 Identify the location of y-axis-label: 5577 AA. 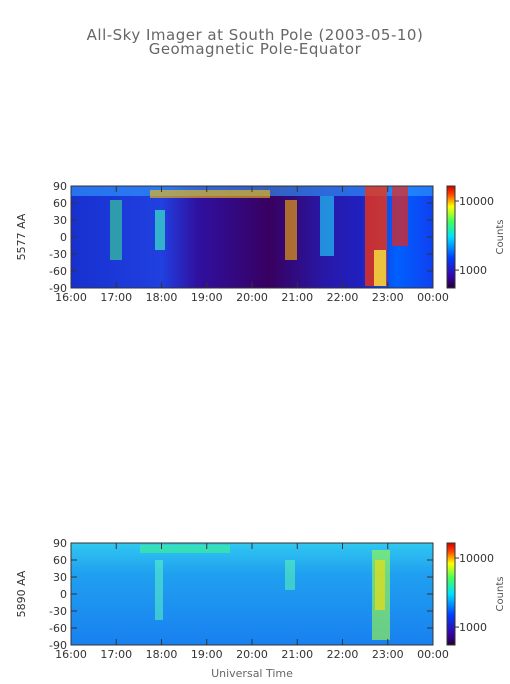
(21, 236).